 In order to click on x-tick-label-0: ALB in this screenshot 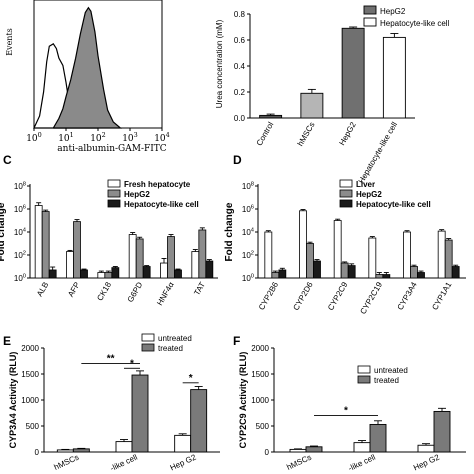, I will do `click(42, 290)`.